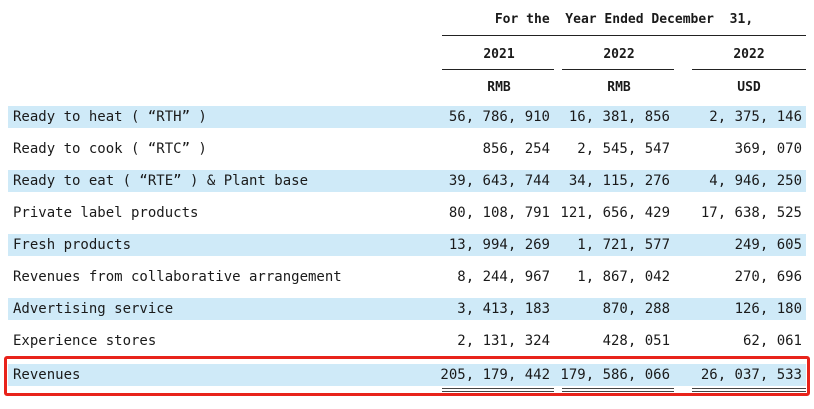 The height and width of the screenshot is (409, 814). I want to click on row-value-2022-rmb: 1, 867, 042, so click(623, 277).